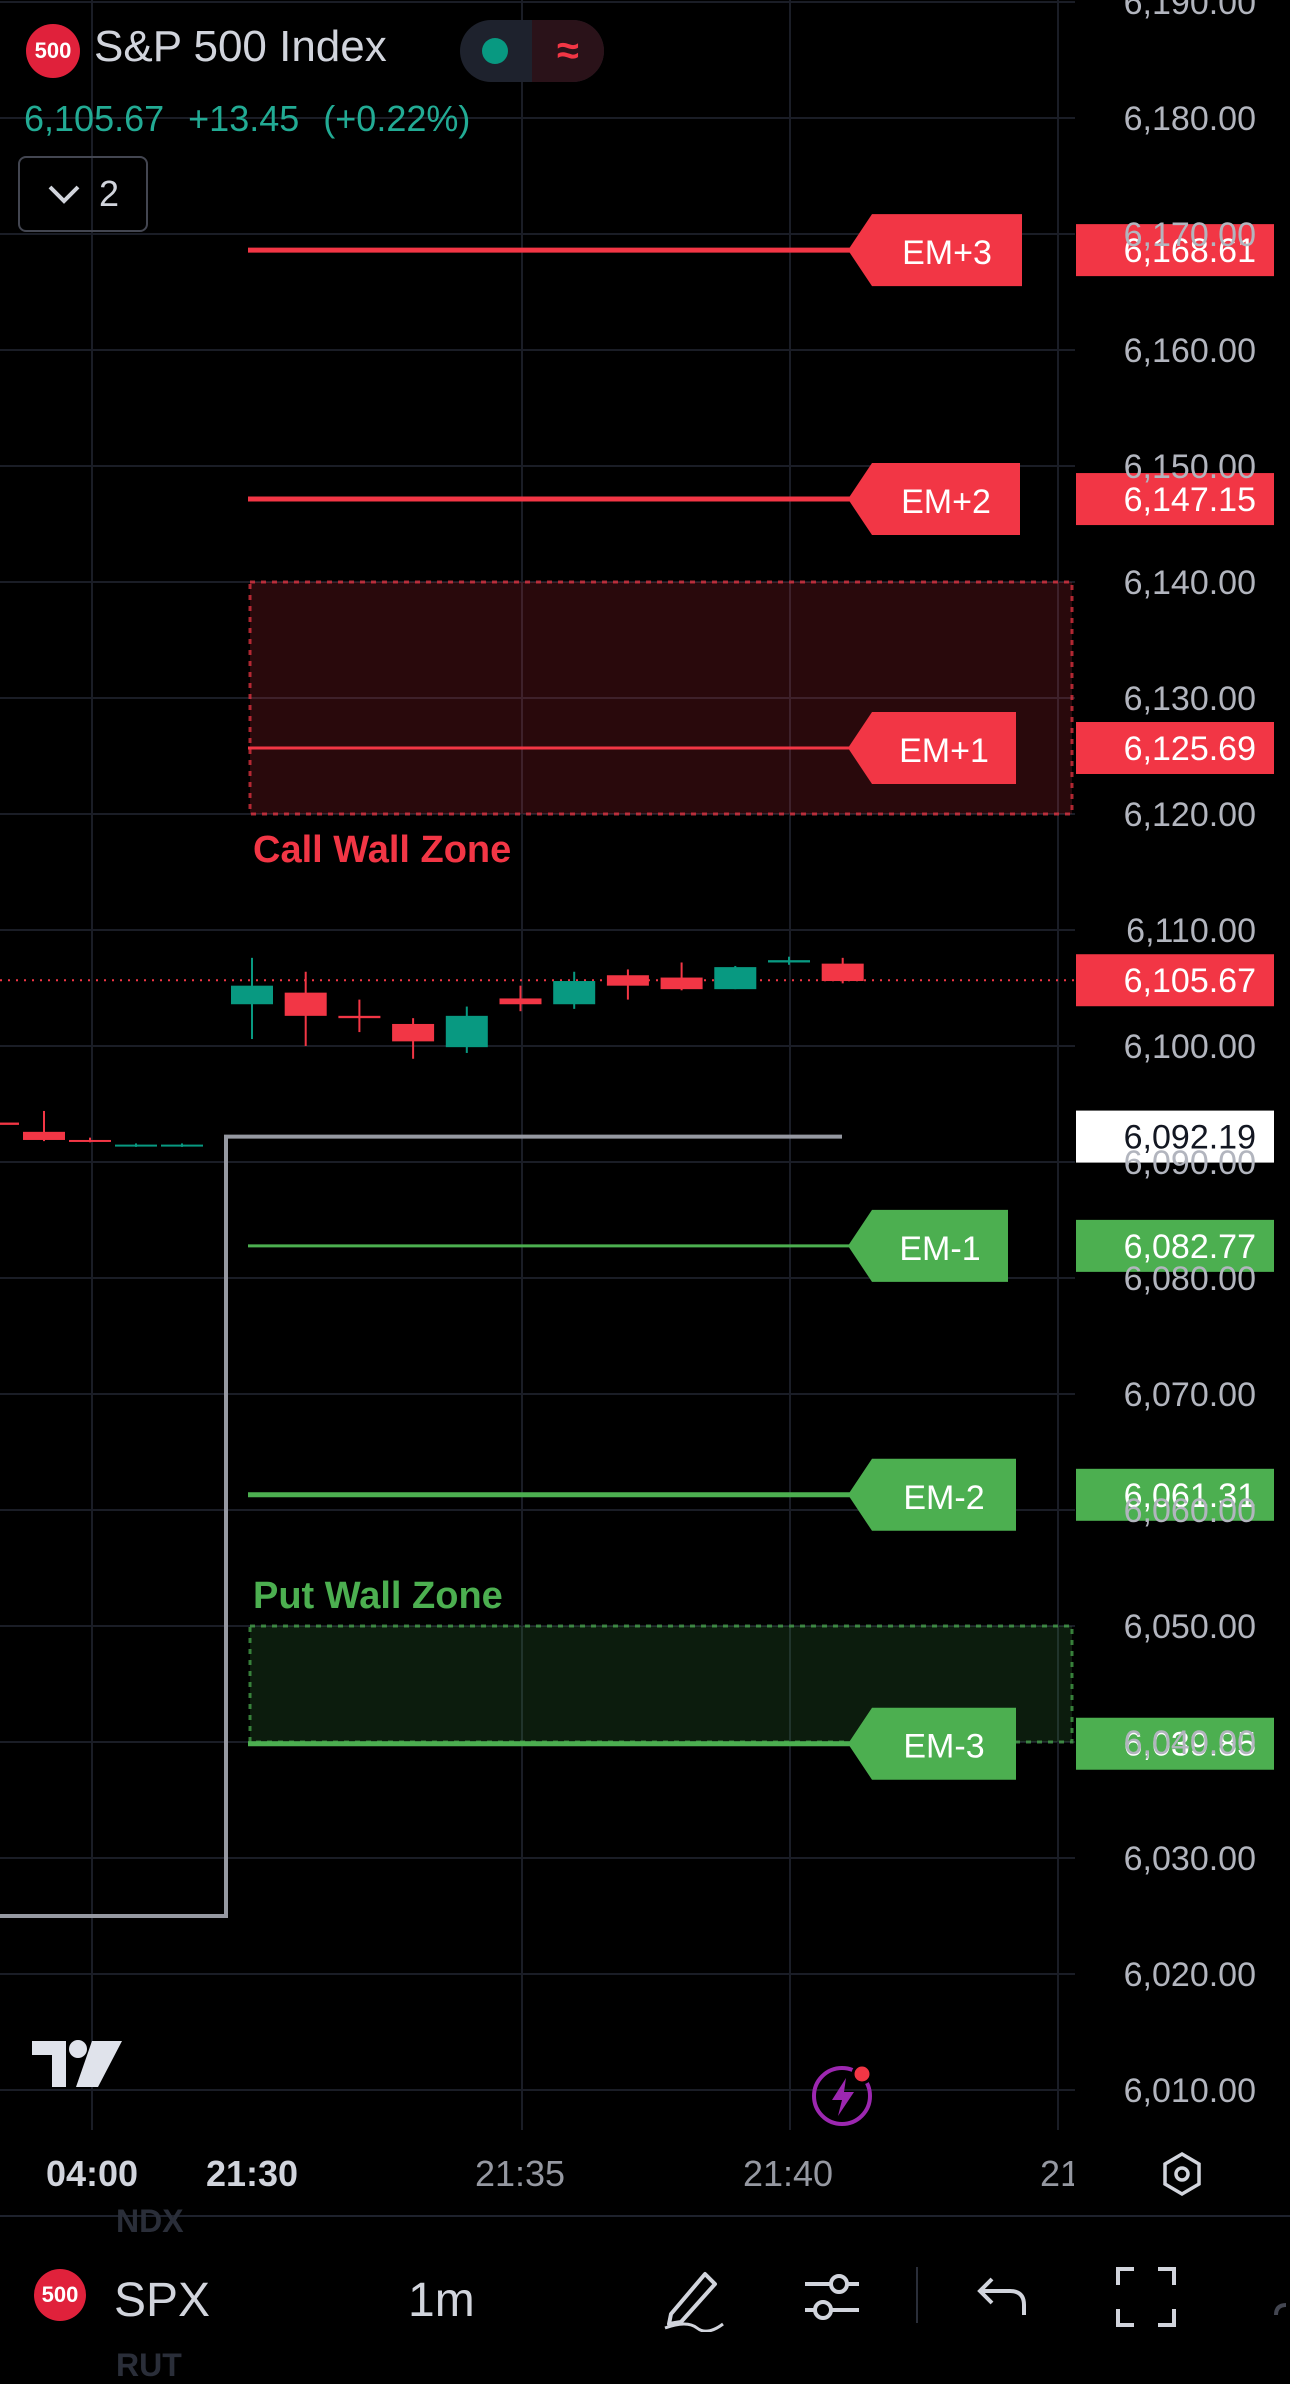  I want to click on em-level-tag-label: EM-1, so click(939, 1249).